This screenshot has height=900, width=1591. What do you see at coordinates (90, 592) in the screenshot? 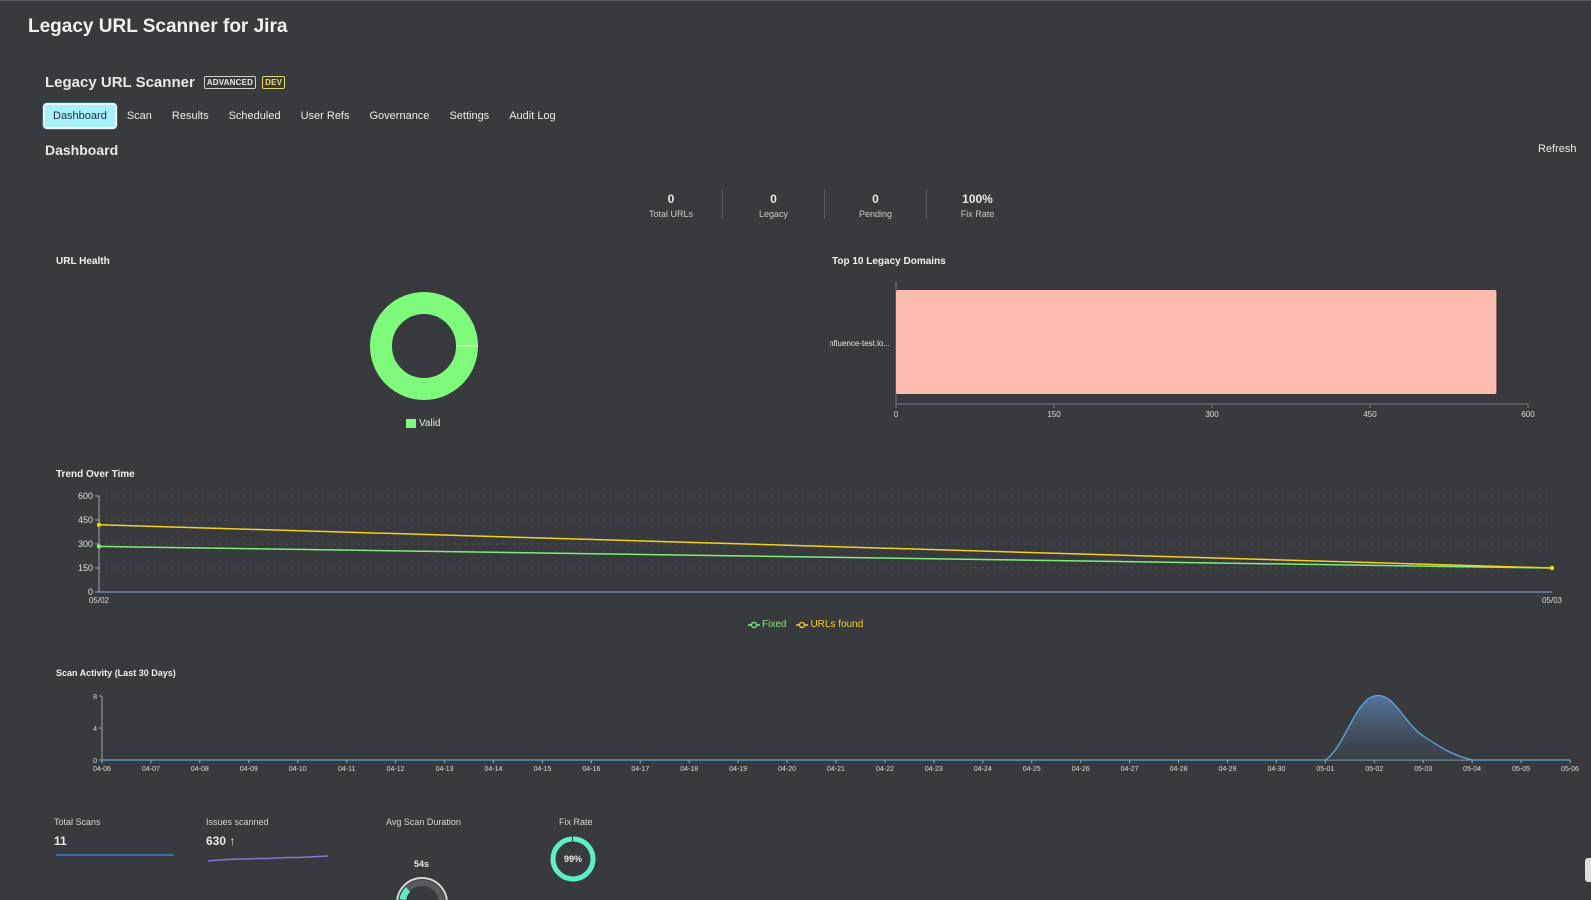
I see `y-tick-label: 0` at bounding box center [90, 592].